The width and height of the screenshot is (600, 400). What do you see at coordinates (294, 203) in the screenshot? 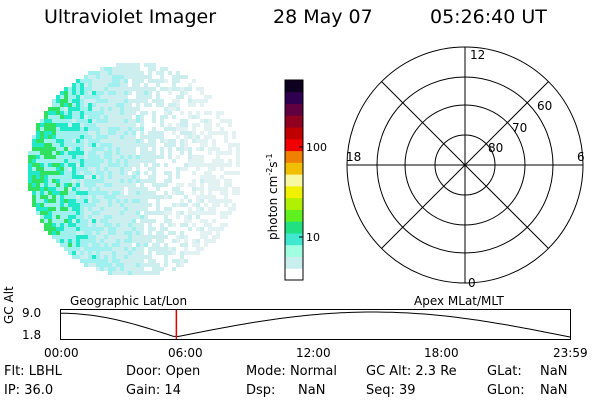
I see `colorbar-cell` at bounding box center [294, 203].